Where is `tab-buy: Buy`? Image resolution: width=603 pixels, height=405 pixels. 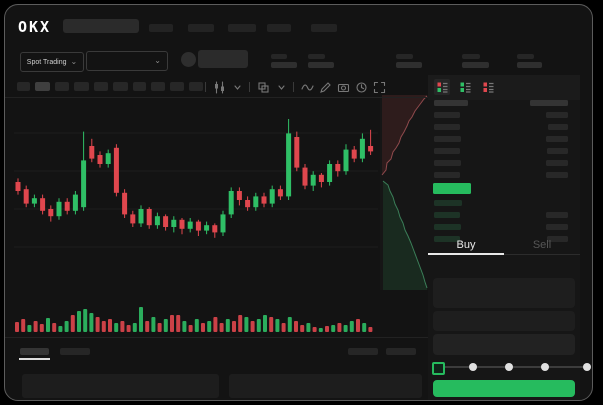 tab-buy: Buy is located at coordinates (466, 245).